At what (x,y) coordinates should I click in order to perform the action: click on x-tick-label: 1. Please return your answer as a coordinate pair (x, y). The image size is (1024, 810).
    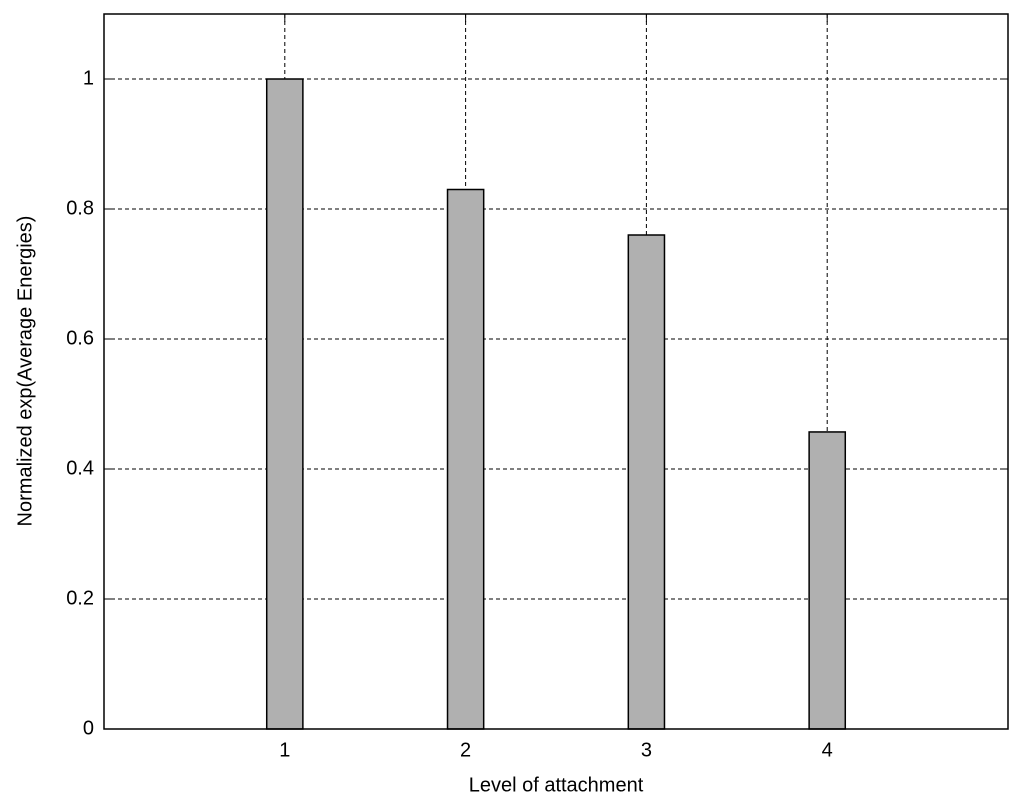
    Looking at the image, I should click on (284, 750).